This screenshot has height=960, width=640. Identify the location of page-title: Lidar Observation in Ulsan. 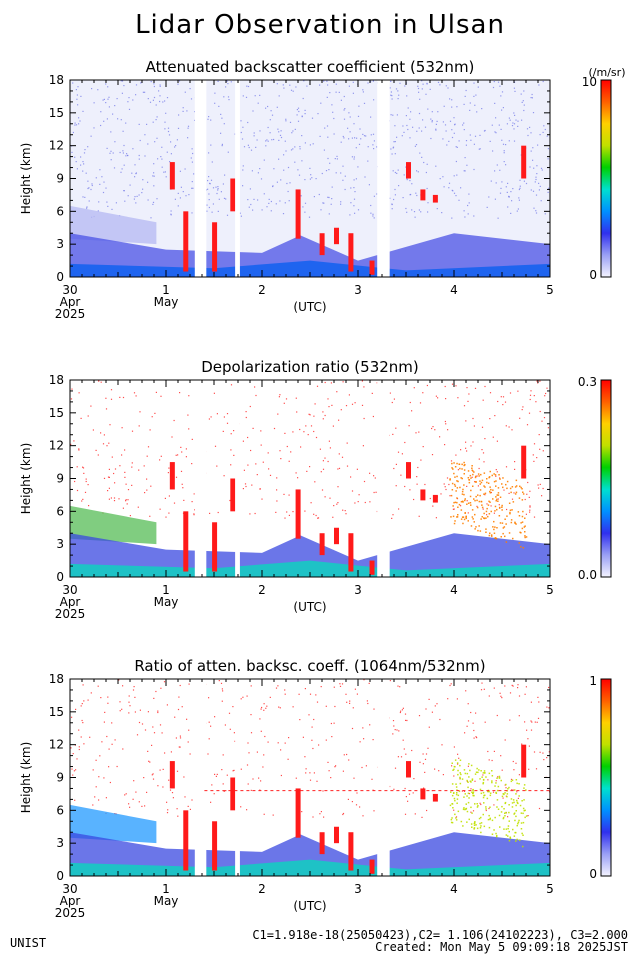
(320, 25).